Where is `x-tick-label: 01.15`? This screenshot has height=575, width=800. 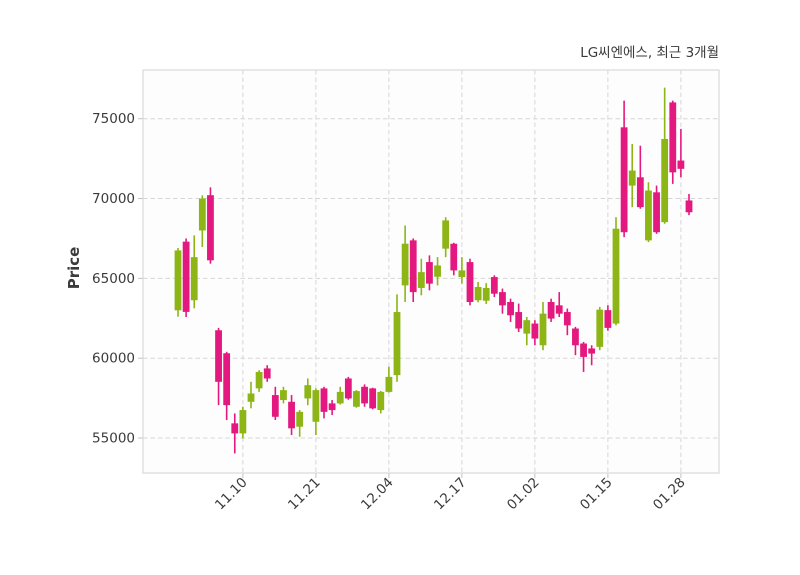 x-tick-label: 01.15 is located at coordinates (596, 494).